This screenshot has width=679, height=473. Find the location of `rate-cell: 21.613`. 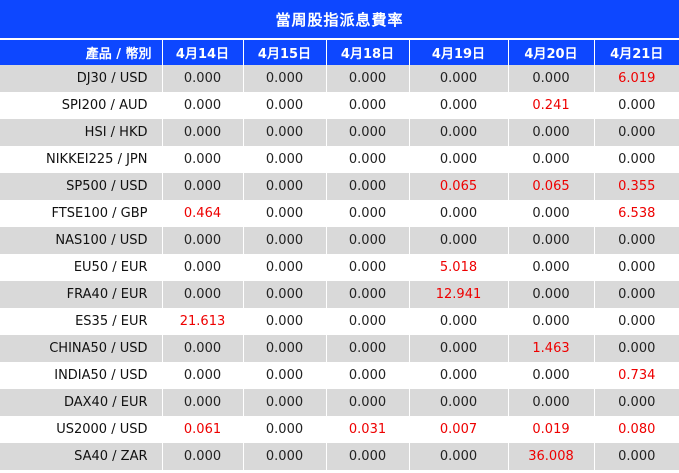

rate-cell: 21.613 is located at coordinates (203, 321).